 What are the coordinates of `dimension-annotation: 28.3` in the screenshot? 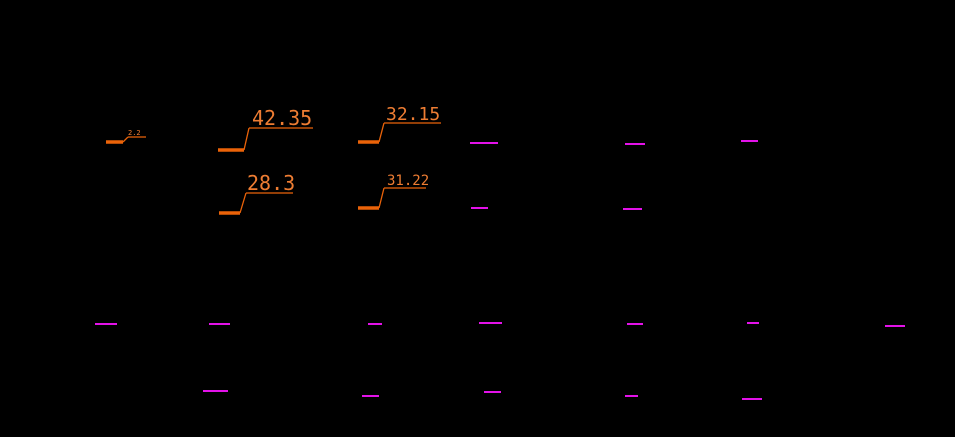 It's located at (257, 193).